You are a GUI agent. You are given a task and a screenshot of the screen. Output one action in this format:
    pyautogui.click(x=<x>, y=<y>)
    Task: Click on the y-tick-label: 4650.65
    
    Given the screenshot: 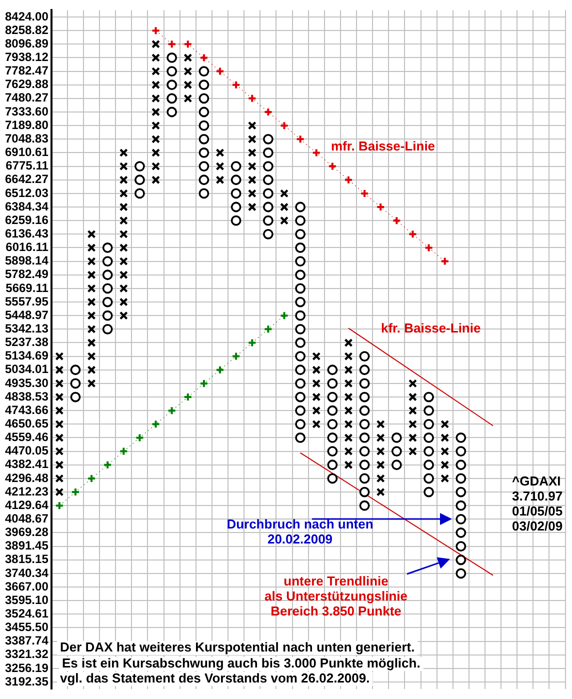 What is the action you would take?
    pyautogui.click(x=26, y=423)
    